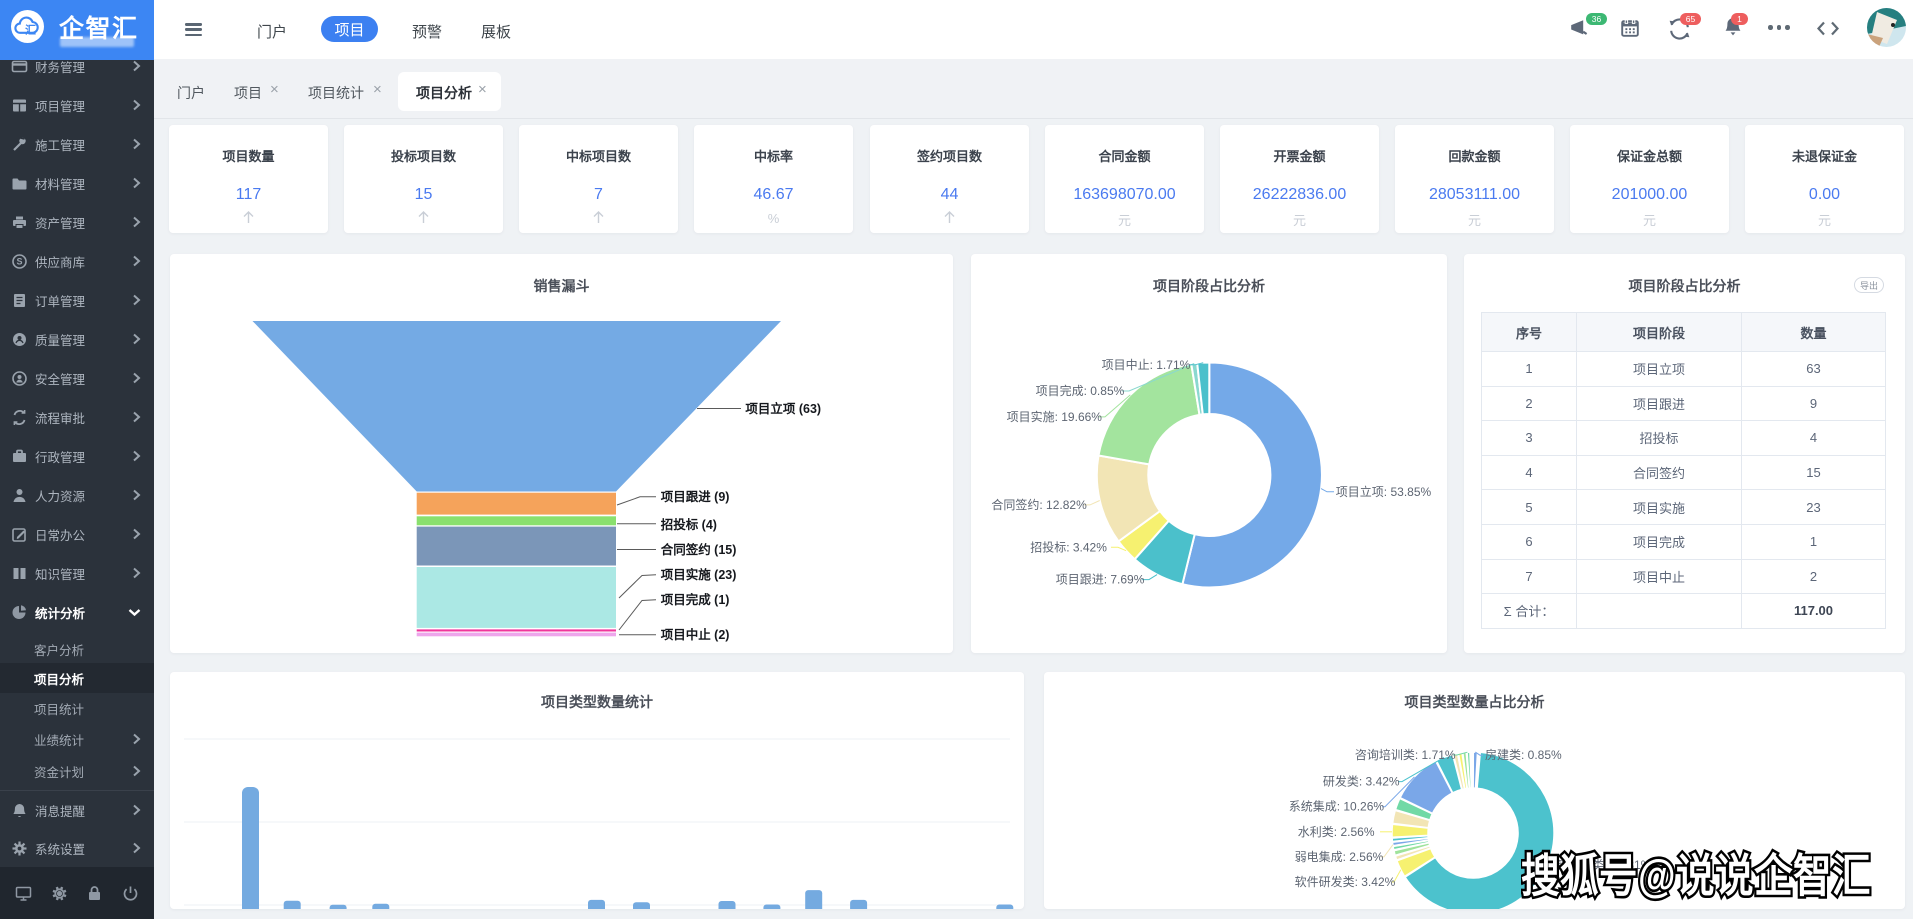  I want to click on svg-text: 项目立项 (63), so click(783, 408).